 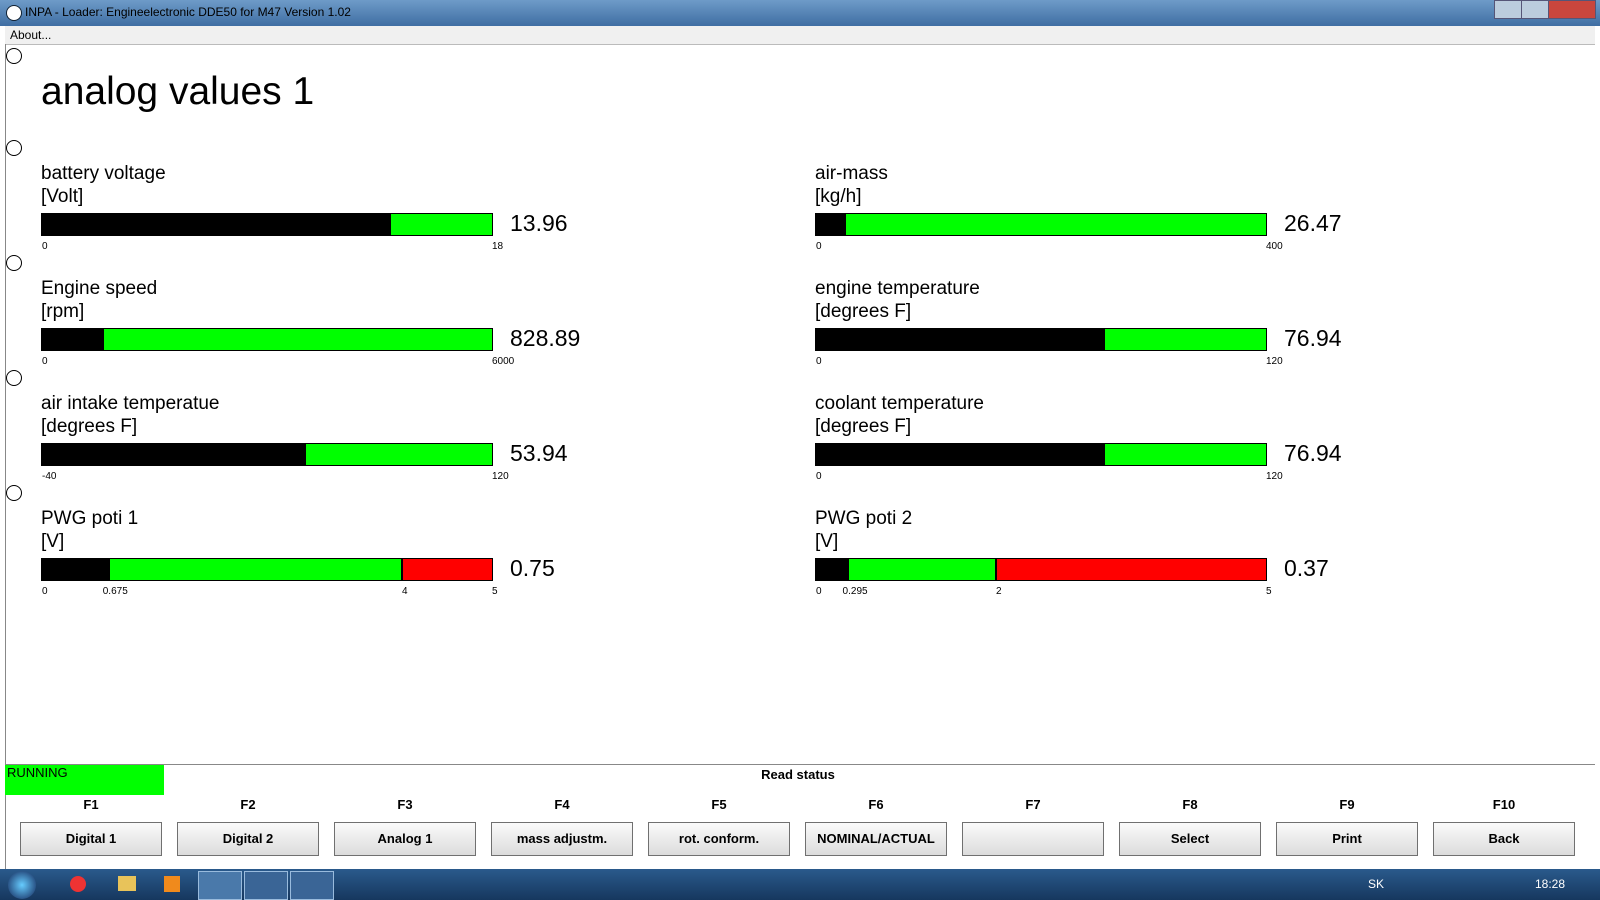 I want to click on gauge-unit: [Volt], so click(x=62, y=196).